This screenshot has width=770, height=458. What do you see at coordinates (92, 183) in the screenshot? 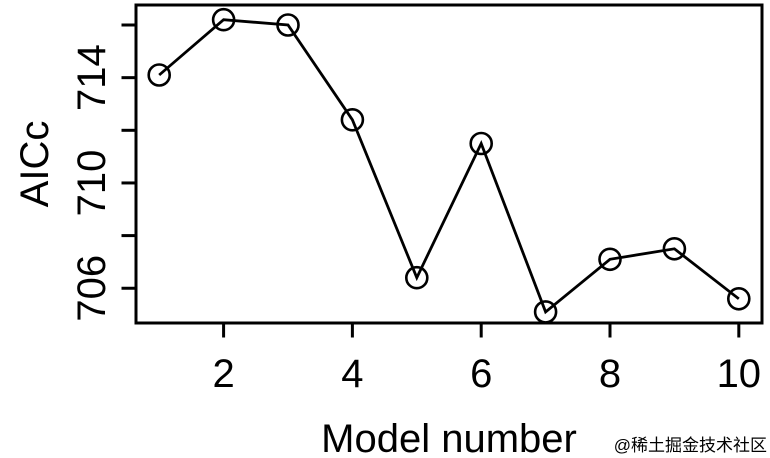
I see `y-tick-label: 710` at bounding box center [92, 183].